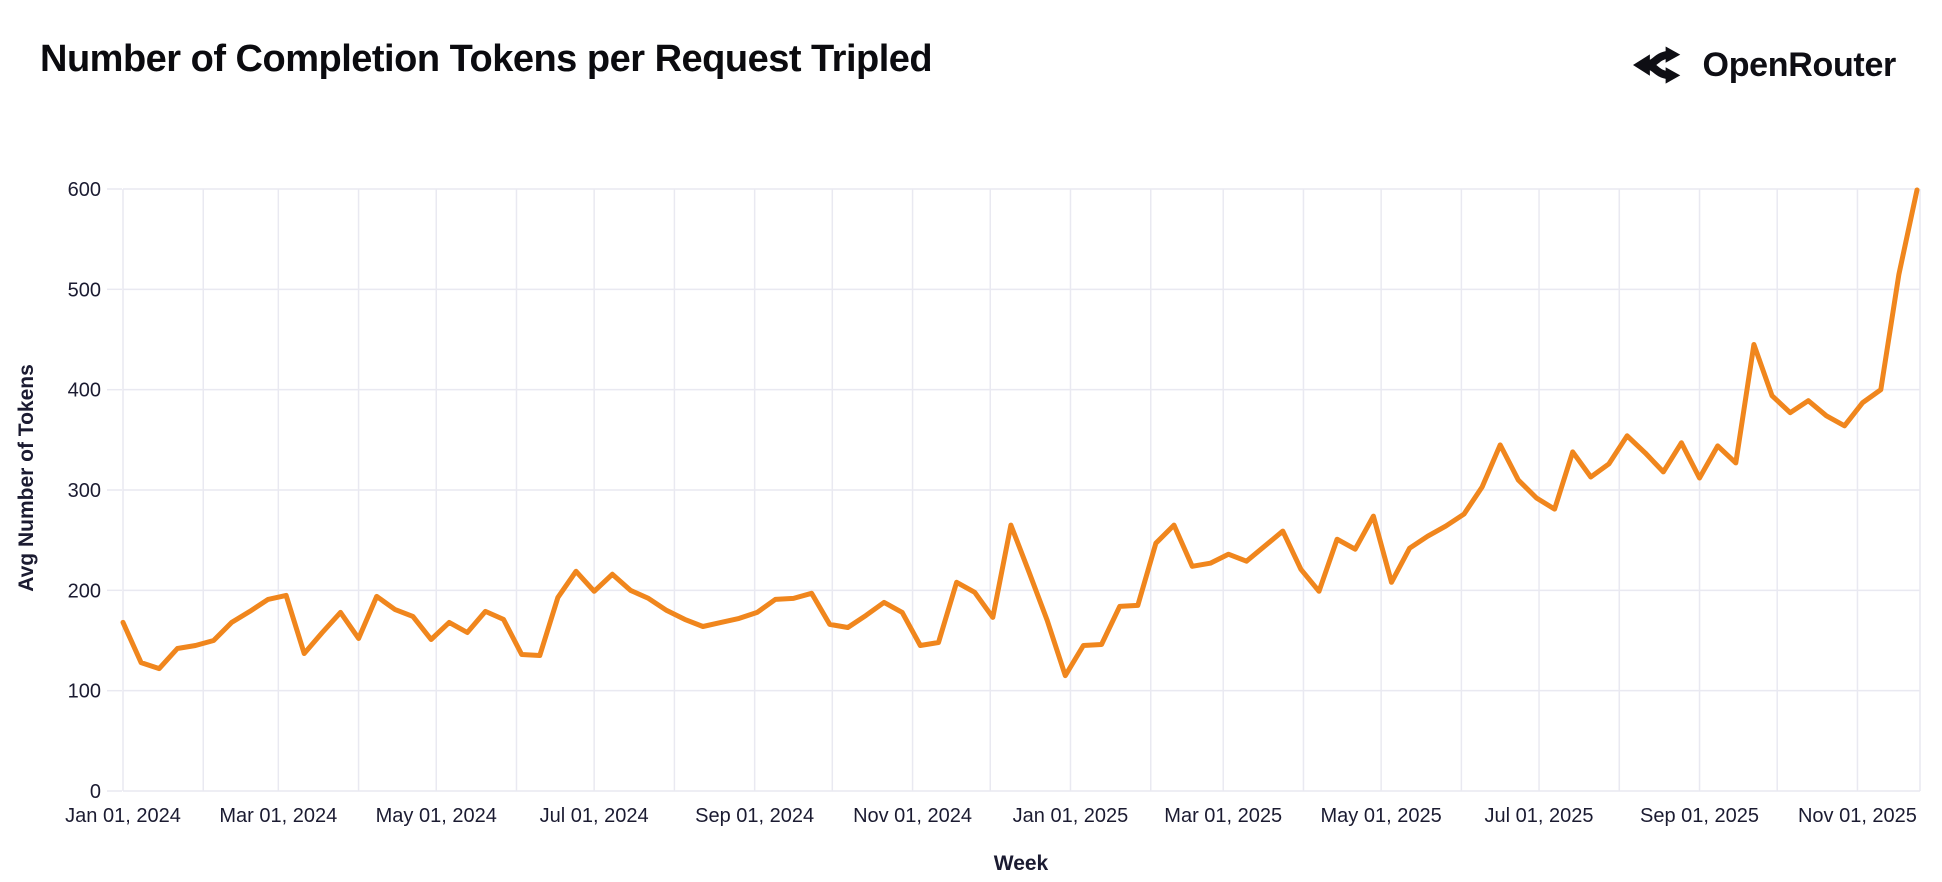  I want to click on x-tick-label: Jan 01, 2024, so click(123, 816).